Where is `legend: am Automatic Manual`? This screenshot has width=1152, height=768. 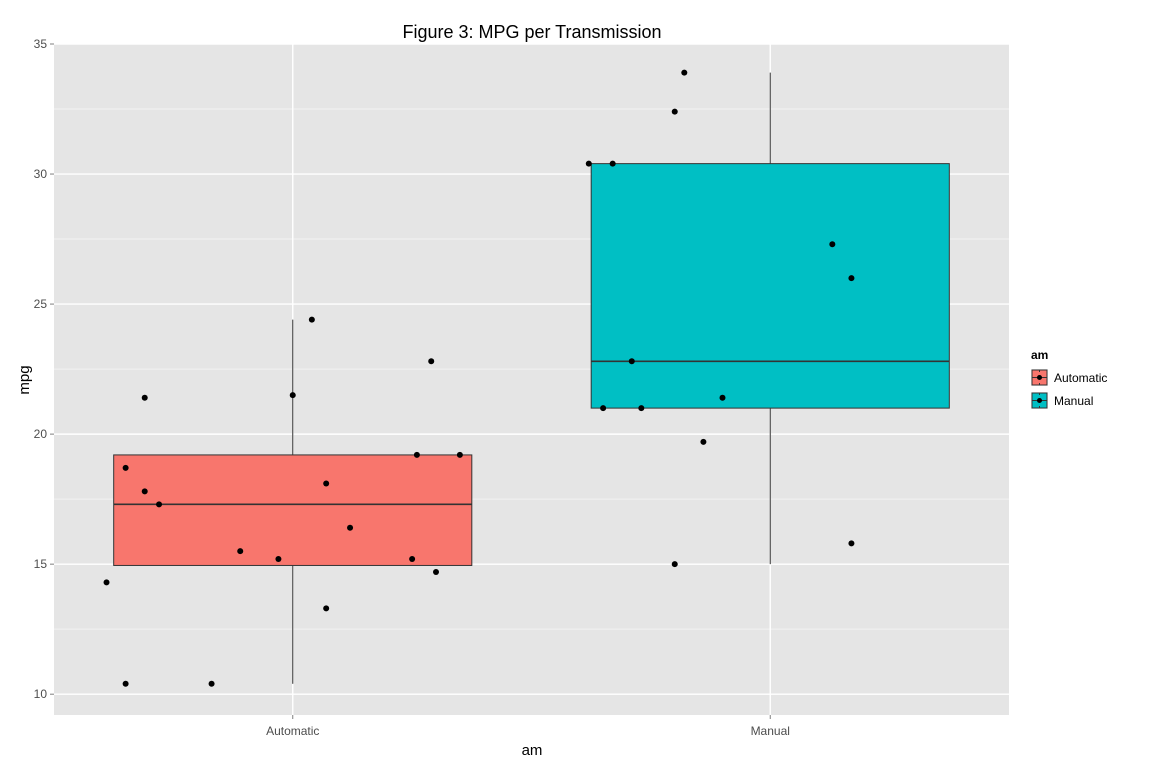 legend: am Automatic Manual is located at coordinates (1069, 378).